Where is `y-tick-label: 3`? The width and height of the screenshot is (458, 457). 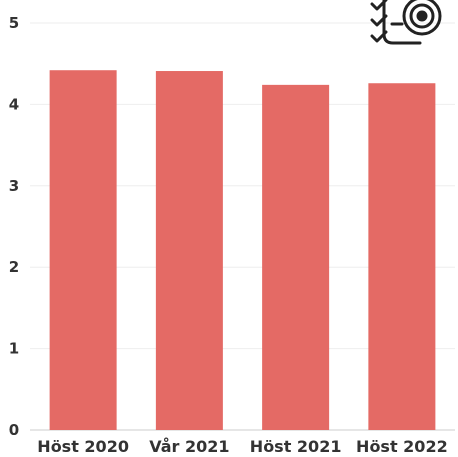
y-tick-label: 3 is located at coordinates (14, 186).